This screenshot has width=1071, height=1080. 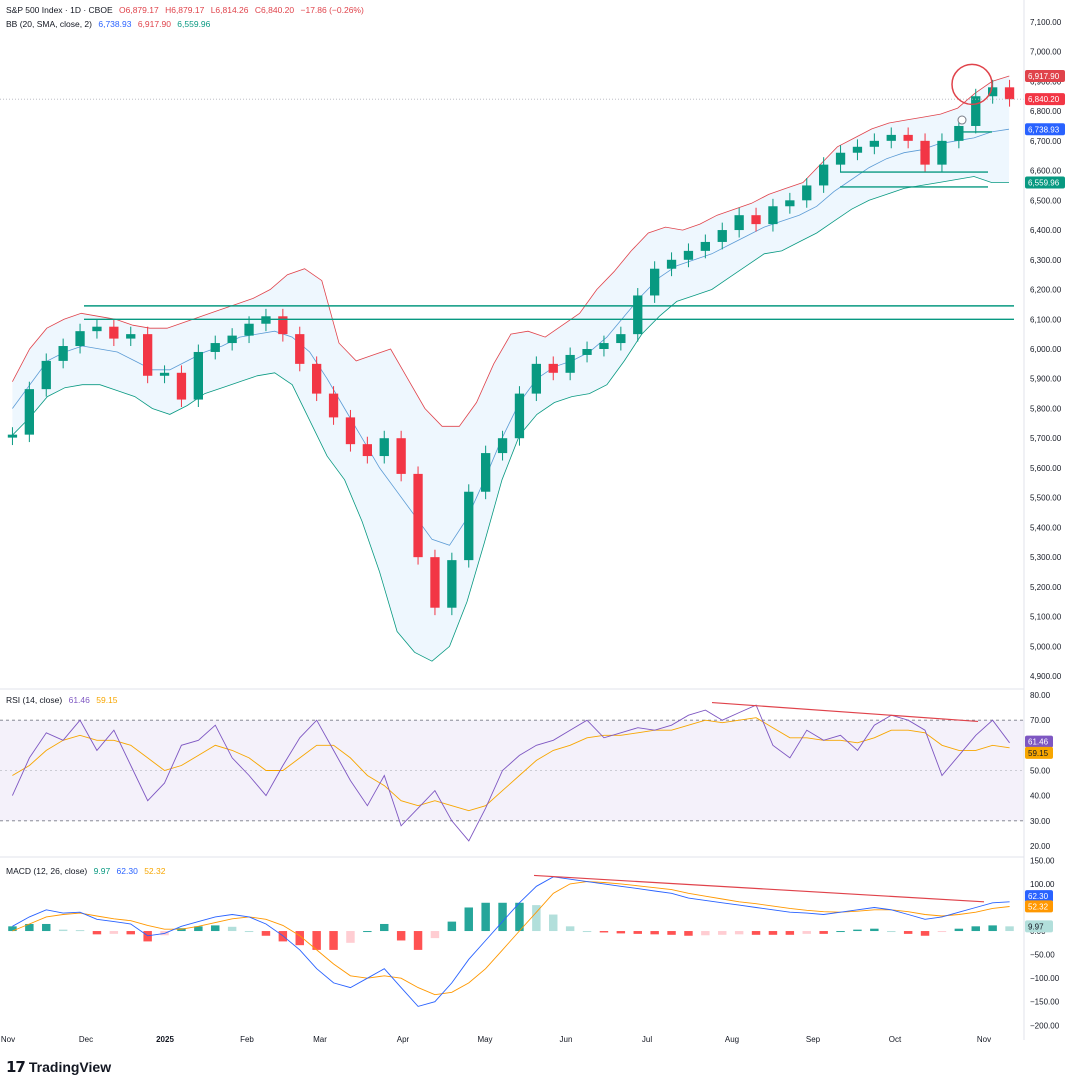 I want to click on bb-basis-value: 6,738.93, so click(x=115, y=24).